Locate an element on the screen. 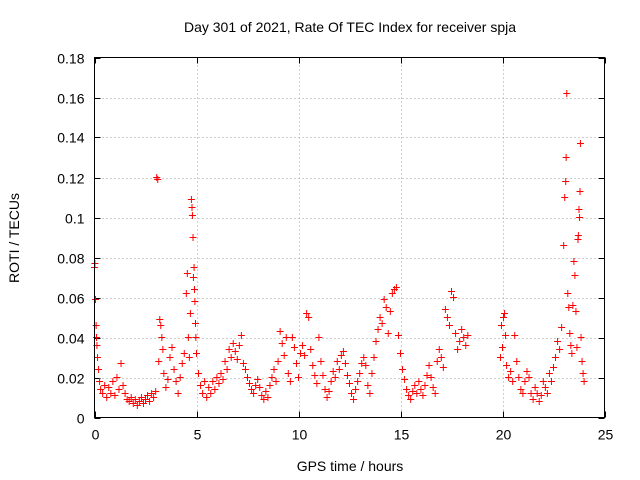 This screenshot has height=480, width=640. y-tick-label: 0.18 is located at coordinates (70, 59).